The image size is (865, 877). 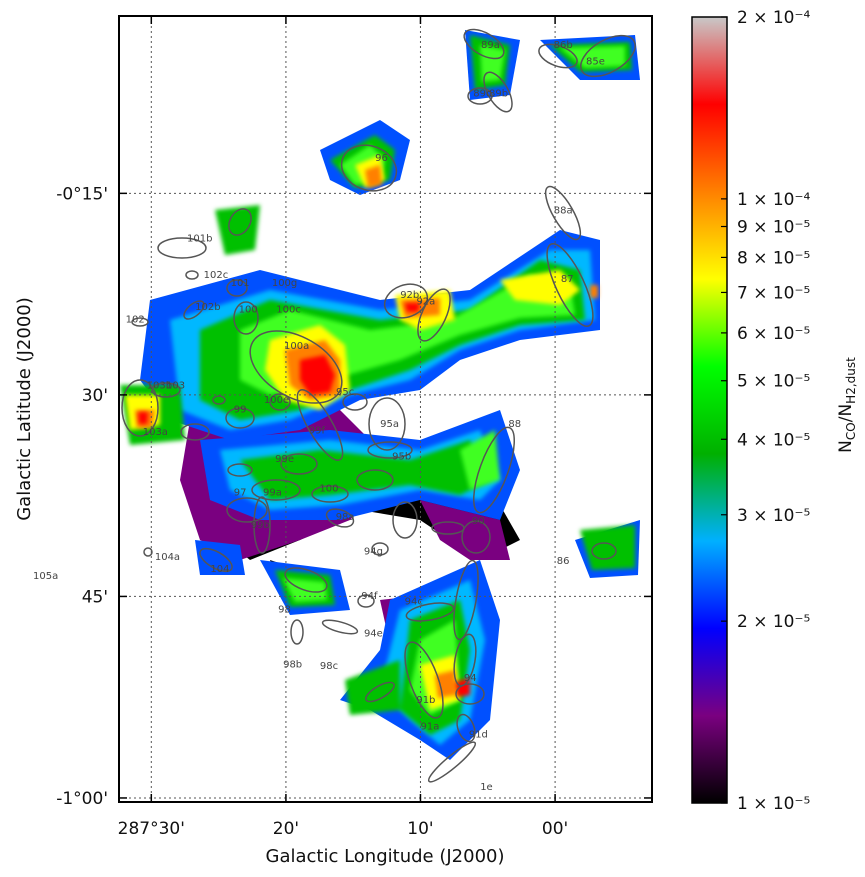 I want to click on region-label: 99f, so click(x=317, y=431).